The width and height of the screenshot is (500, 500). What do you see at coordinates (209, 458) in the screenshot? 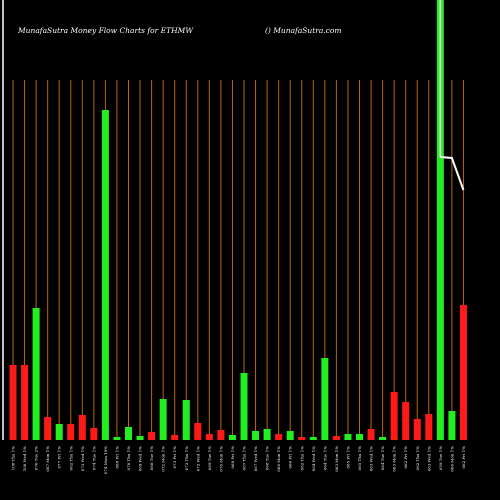
I see `x-tick-label: 069 Tue 1%` at bounding box center [209, 458].